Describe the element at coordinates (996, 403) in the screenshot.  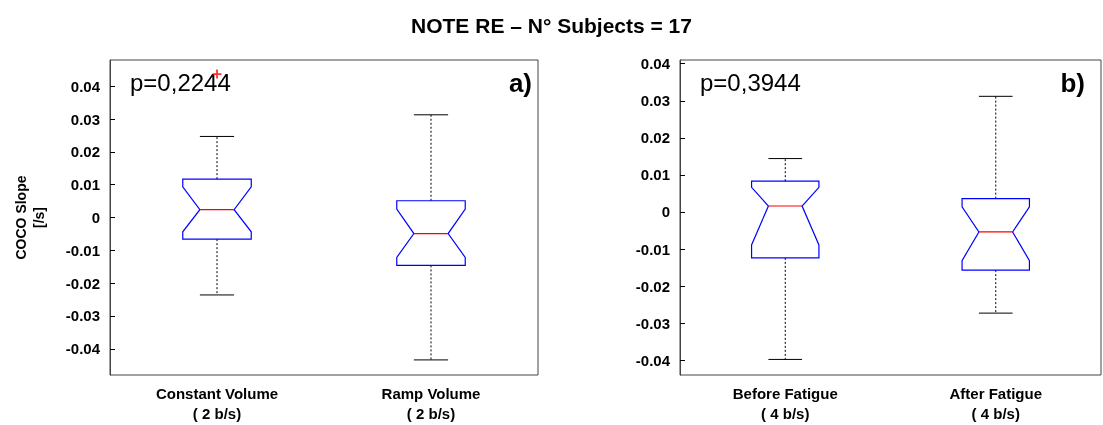
I see `x-tick-label: After Fatigue ( 4 b/s)` at that location.